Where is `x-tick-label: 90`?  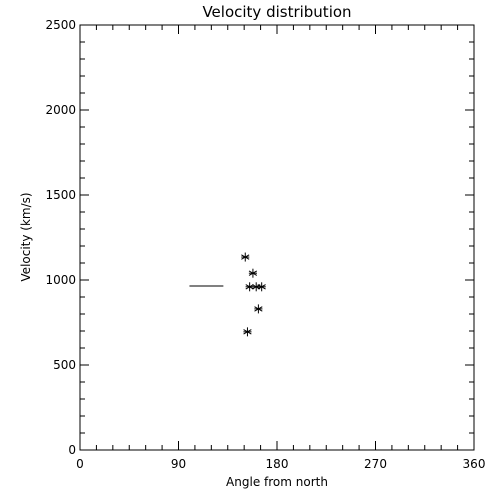 x-tick-label: 90 is located at coordinates (178, 464).